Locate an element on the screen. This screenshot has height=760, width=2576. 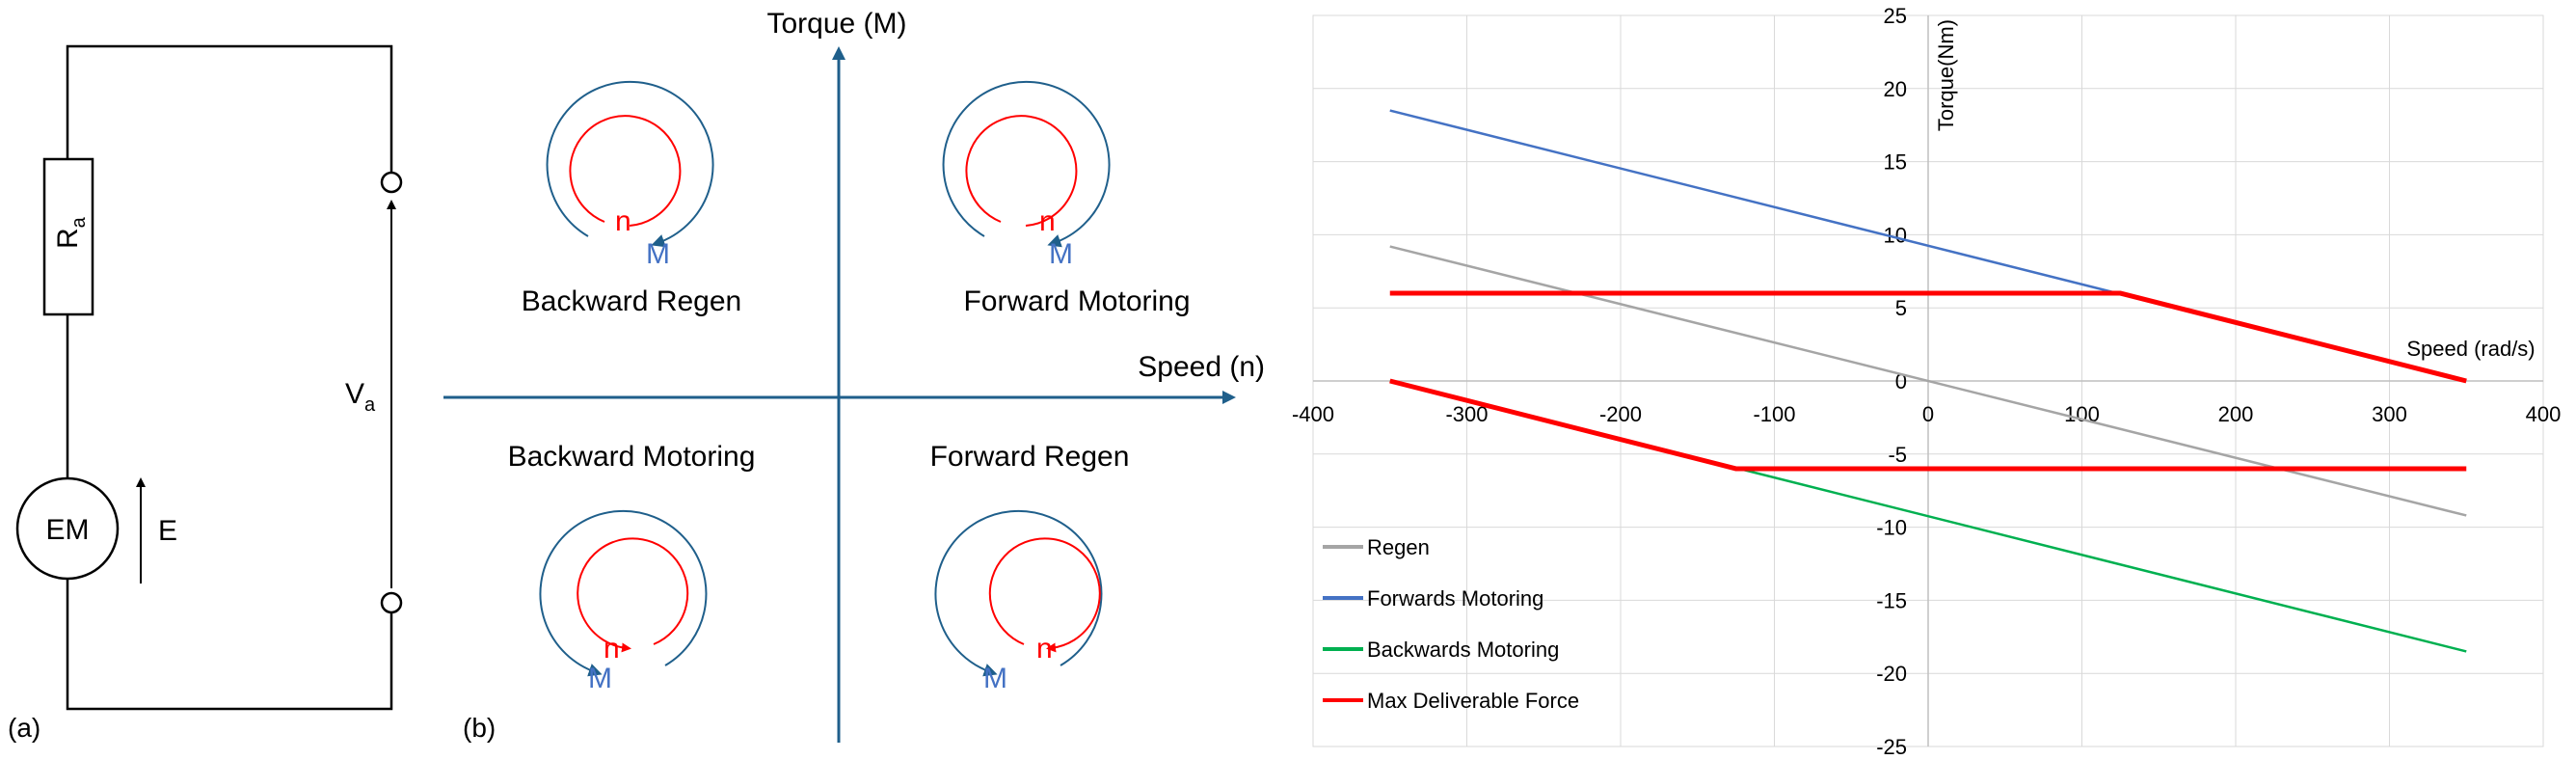
circuit-wire-bottom is located at coordinates (229, 636).